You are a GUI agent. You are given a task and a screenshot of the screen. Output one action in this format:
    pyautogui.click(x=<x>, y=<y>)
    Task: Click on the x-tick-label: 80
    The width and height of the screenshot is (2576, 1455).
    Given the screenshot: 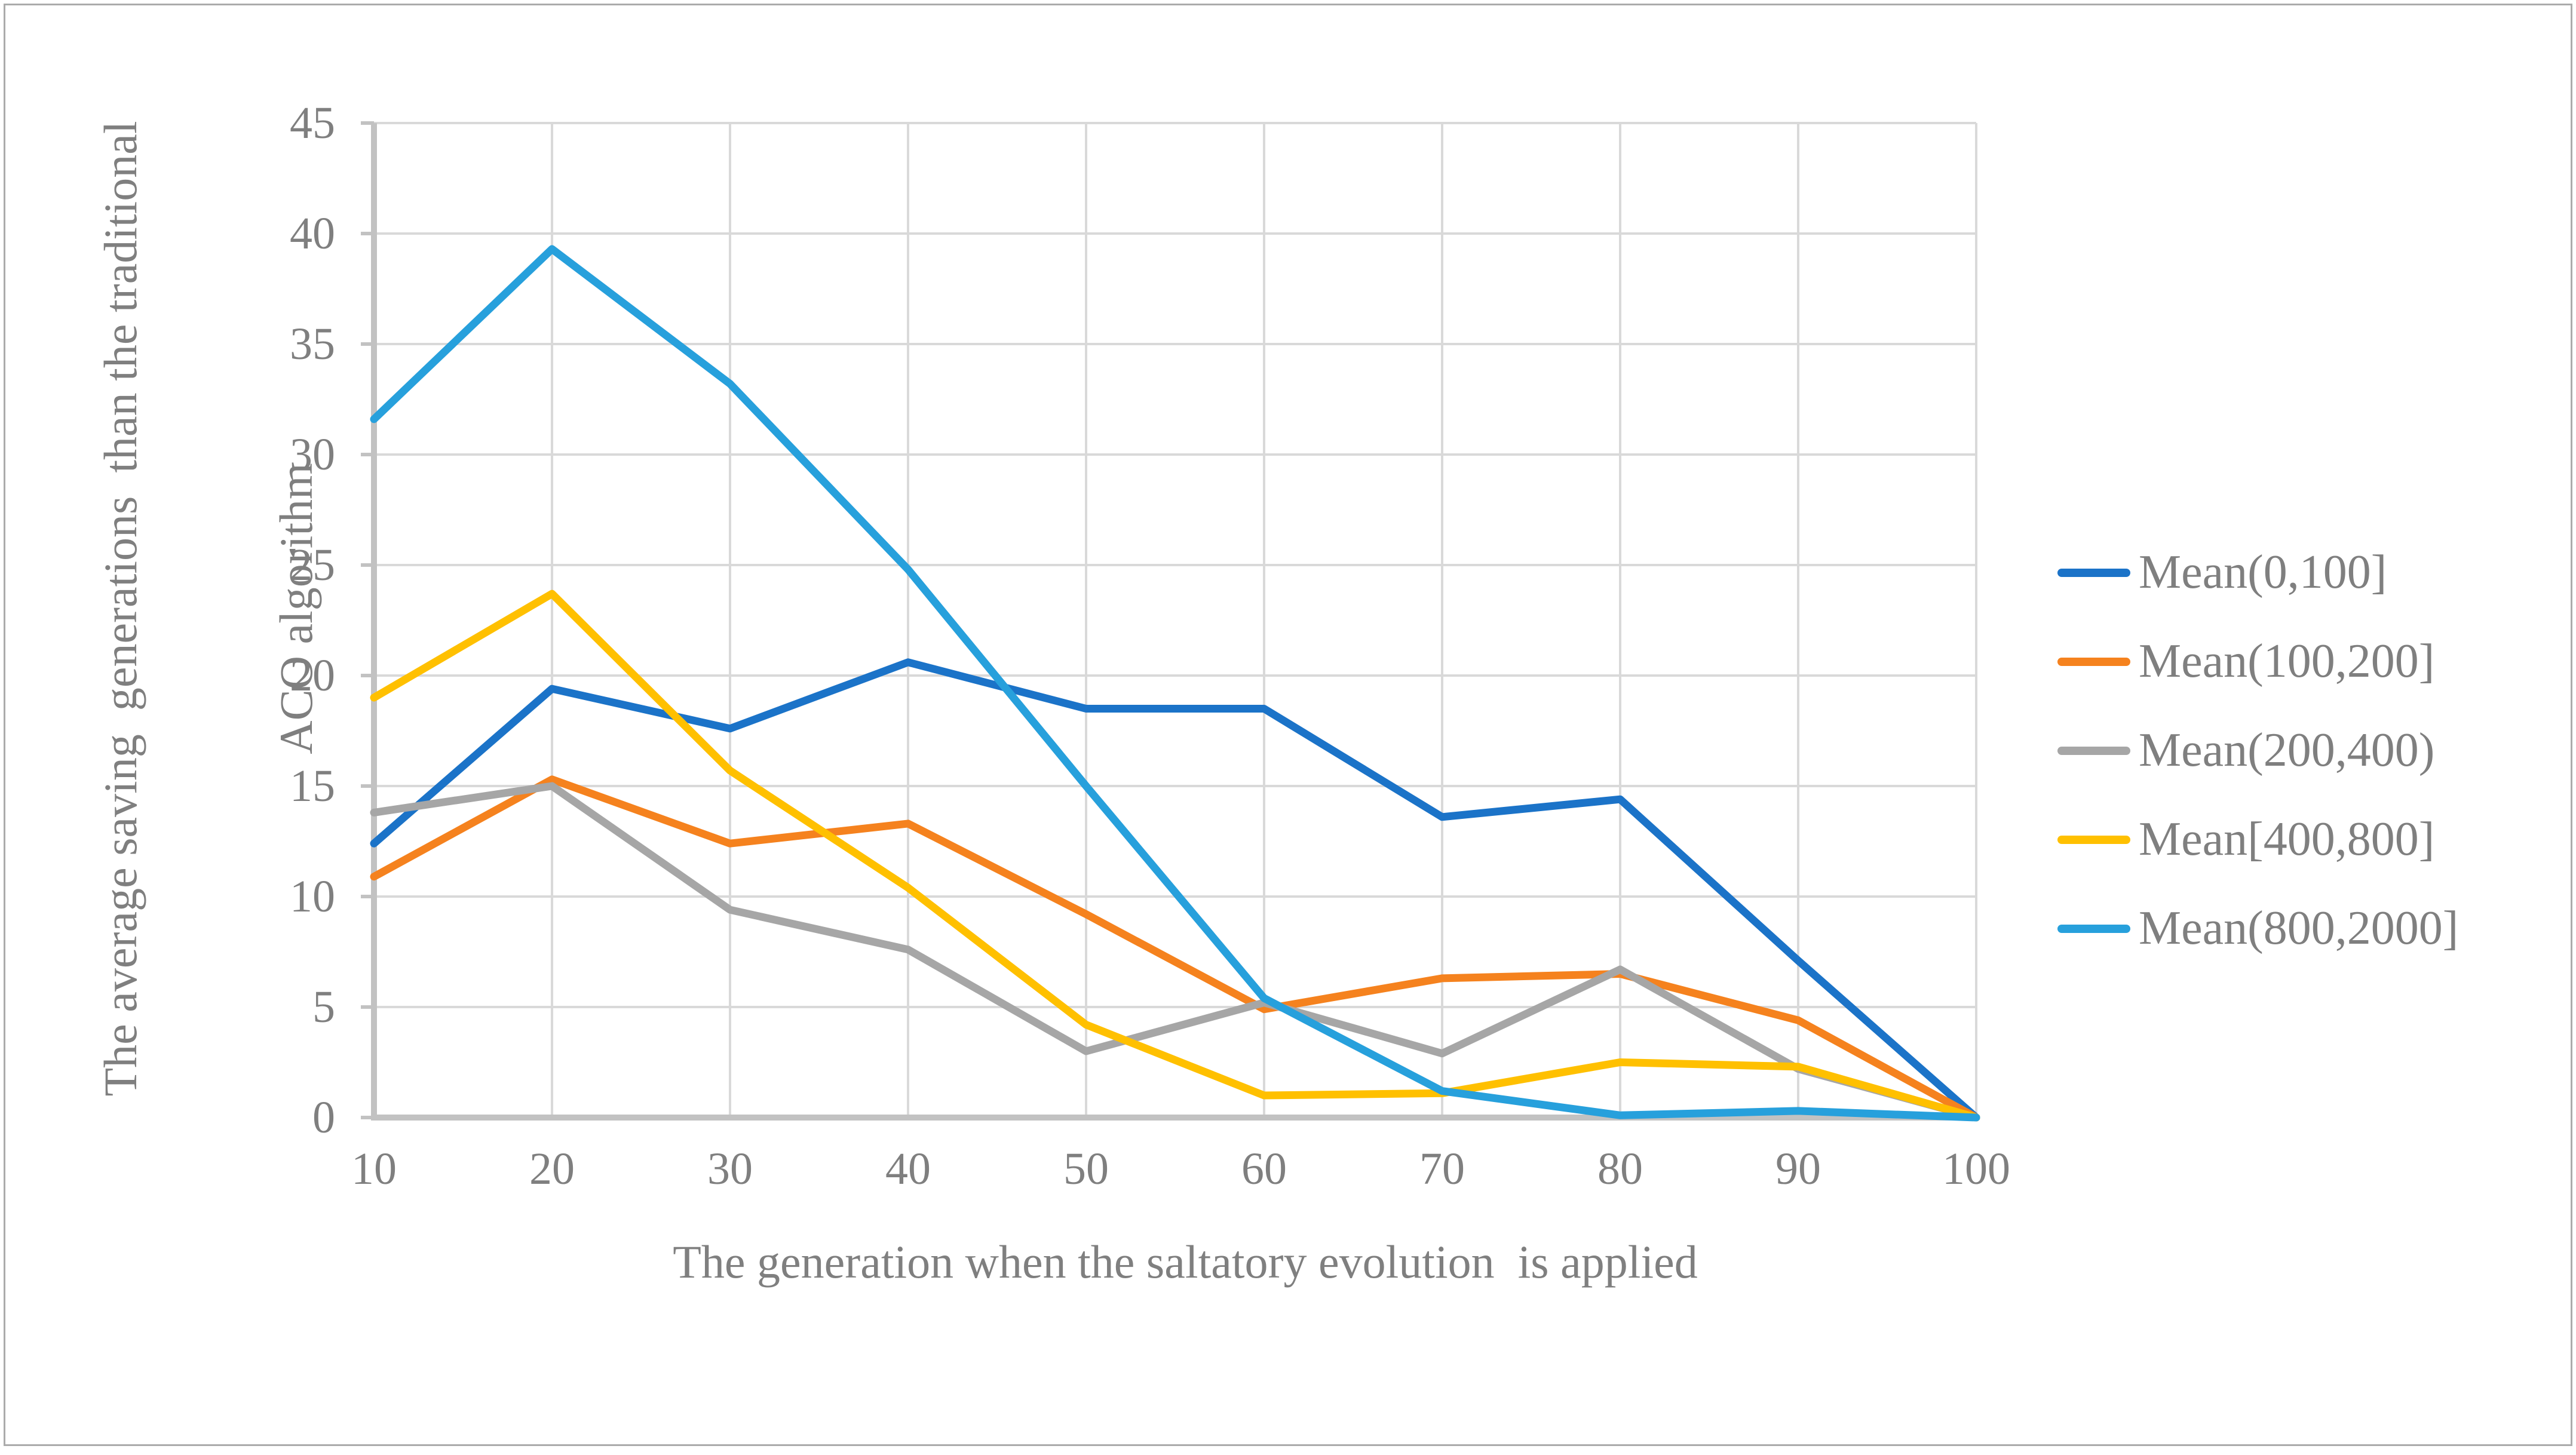 What is the action you would take?
    pyautogui.click(x=1620, y=1169)
    